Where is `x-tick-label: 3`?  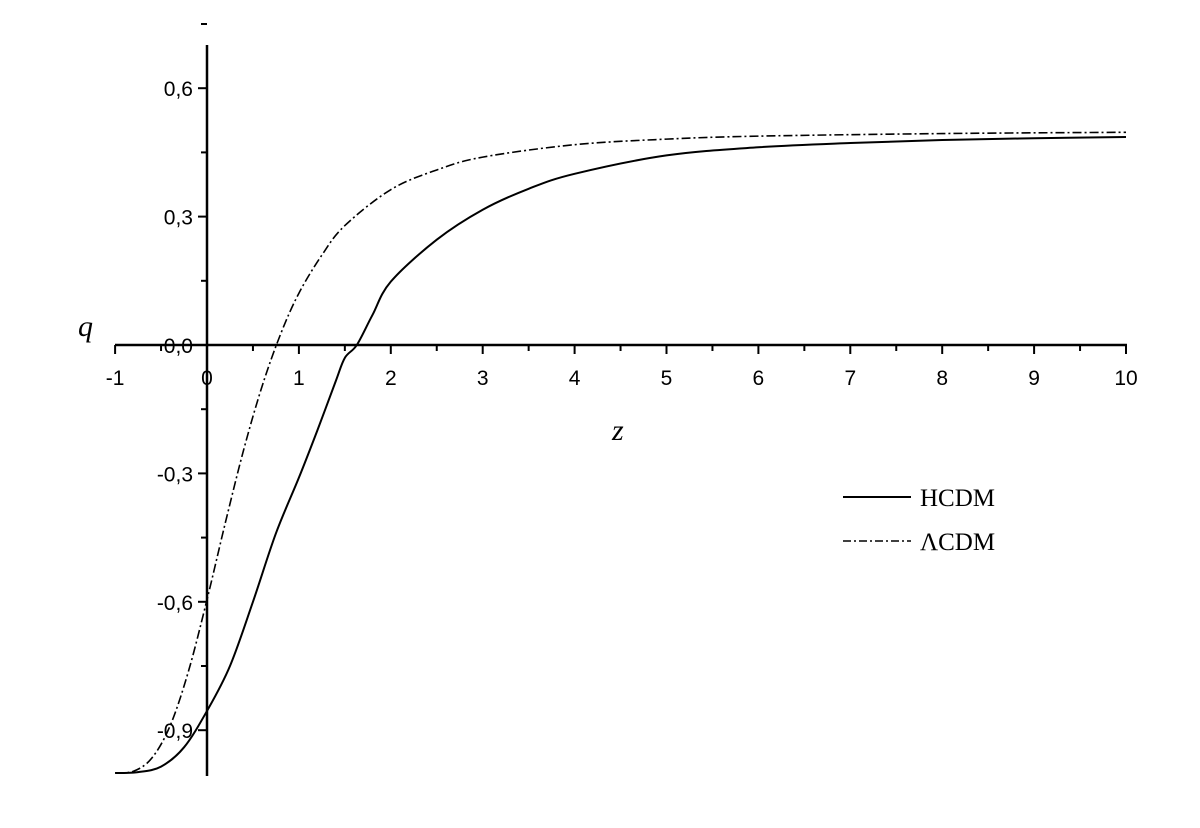
x-tick-label: 3 is located at coordinates (483, 378).